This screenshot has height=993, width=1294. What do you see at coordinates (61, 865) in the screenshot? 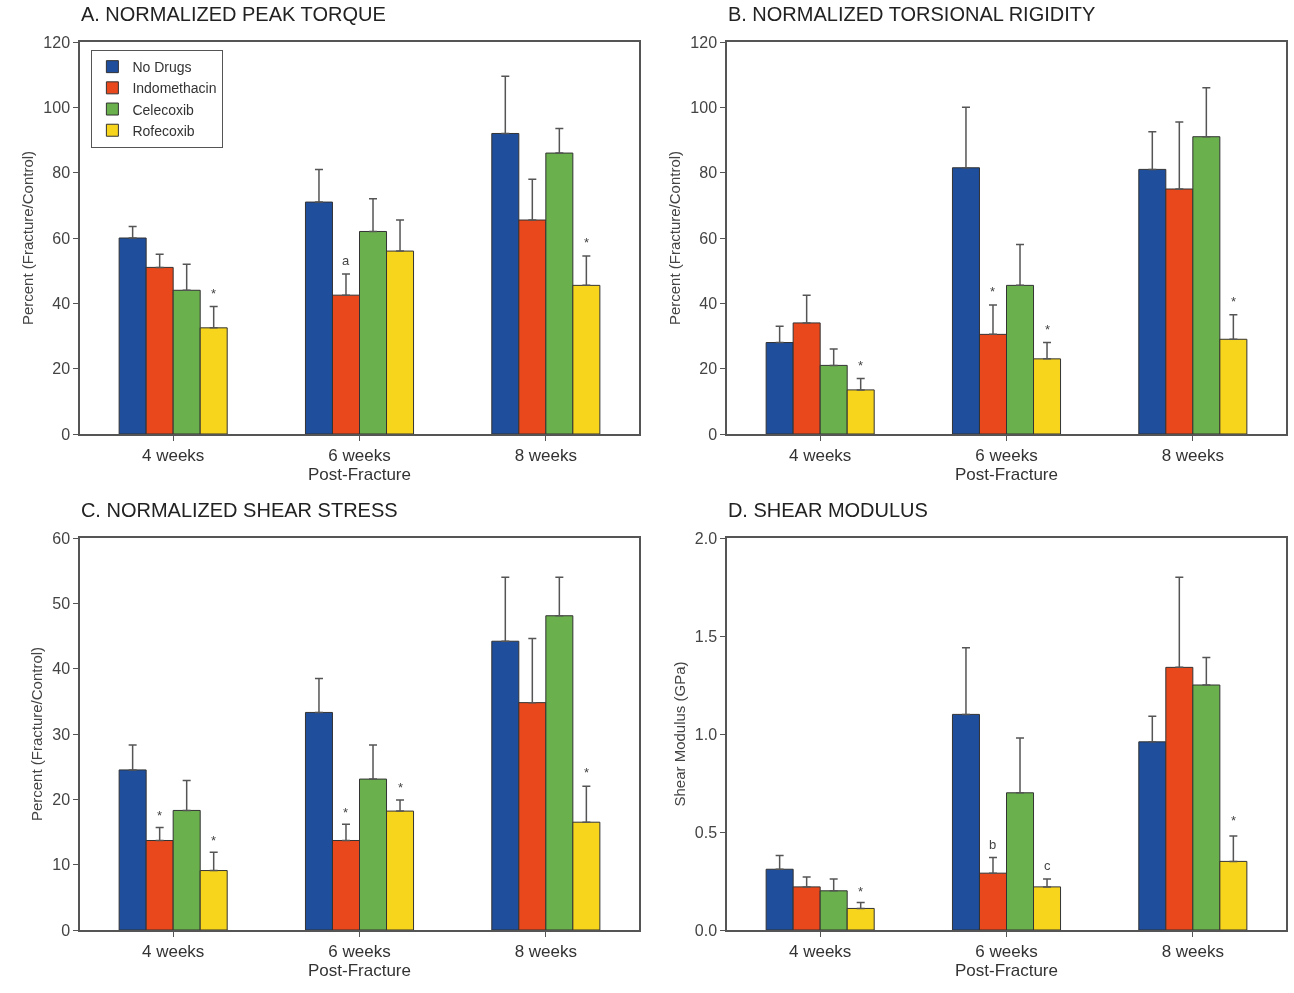
I see `y-tick-label: 10` at bounding box center [61, 865].